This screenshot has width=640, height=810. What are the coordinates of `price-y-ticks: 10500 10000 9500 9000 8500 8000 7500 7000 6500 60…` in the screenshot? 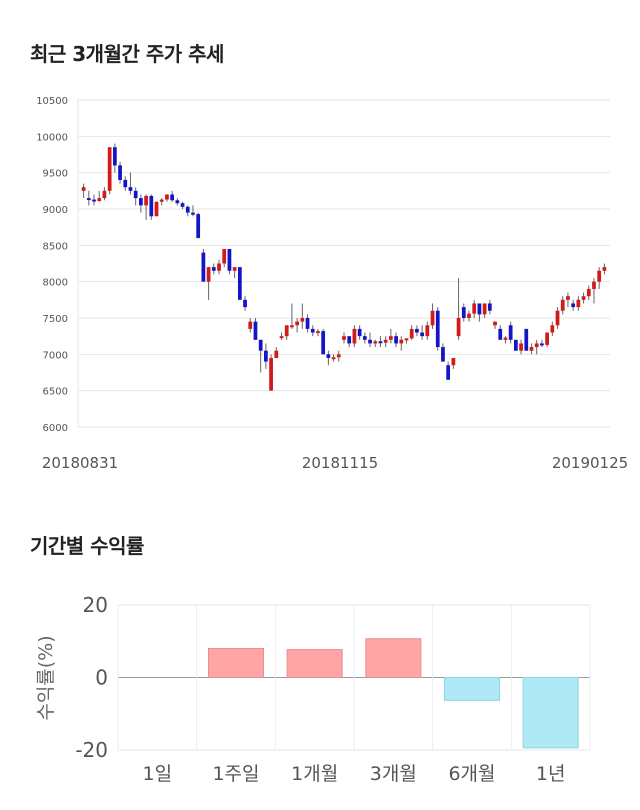 It's located at (52, 265).